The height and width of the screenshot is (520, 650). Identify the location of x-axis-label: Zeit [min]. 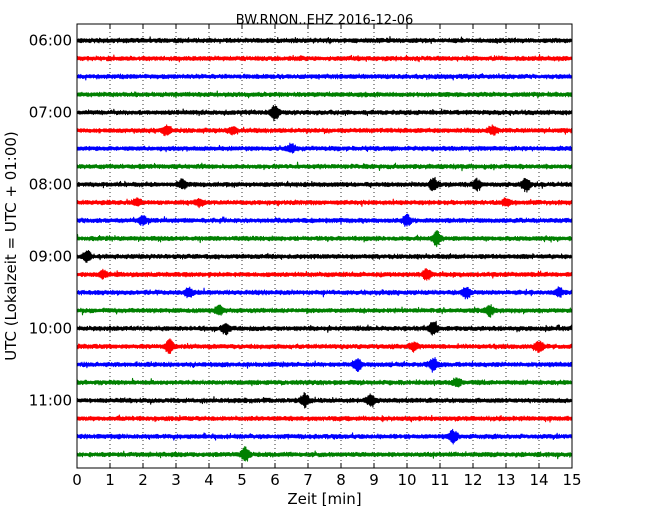
(324, 499).